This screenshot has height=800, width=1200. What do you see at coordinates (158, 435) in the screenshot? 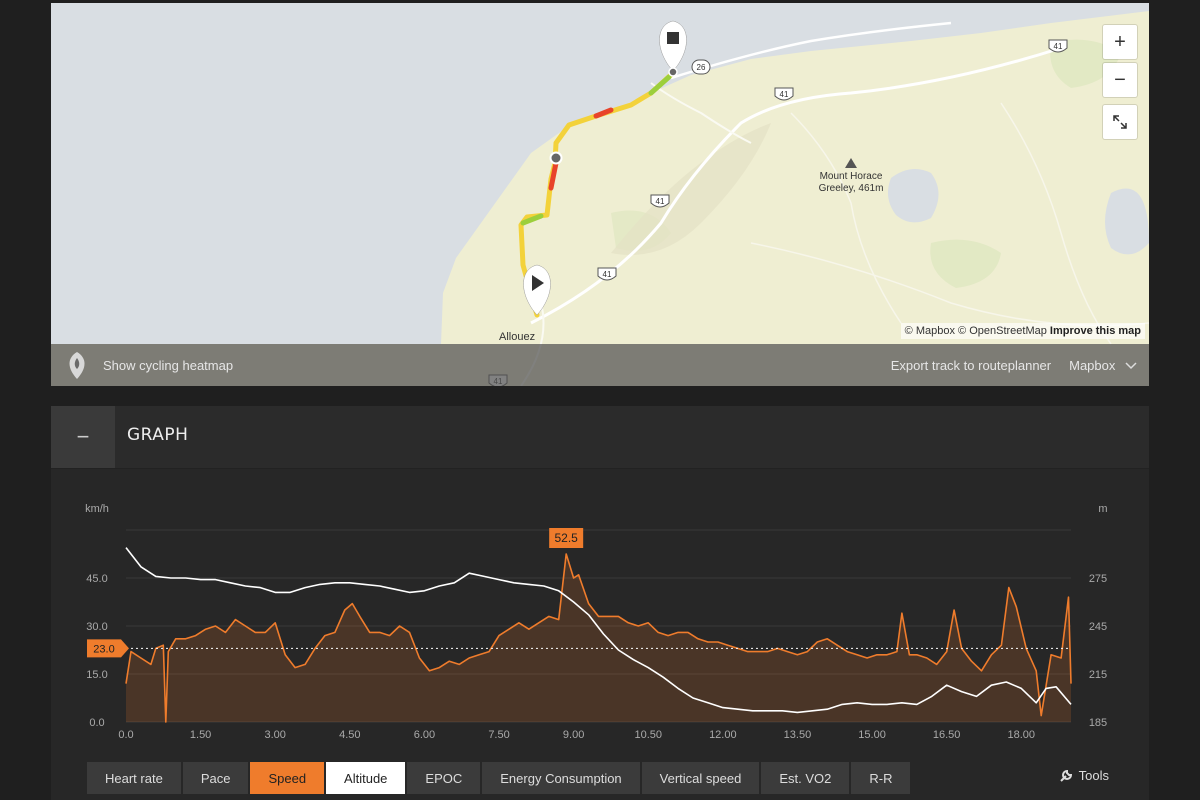
I see `graph-title: GRAPH` at bounding box center [158, 435].